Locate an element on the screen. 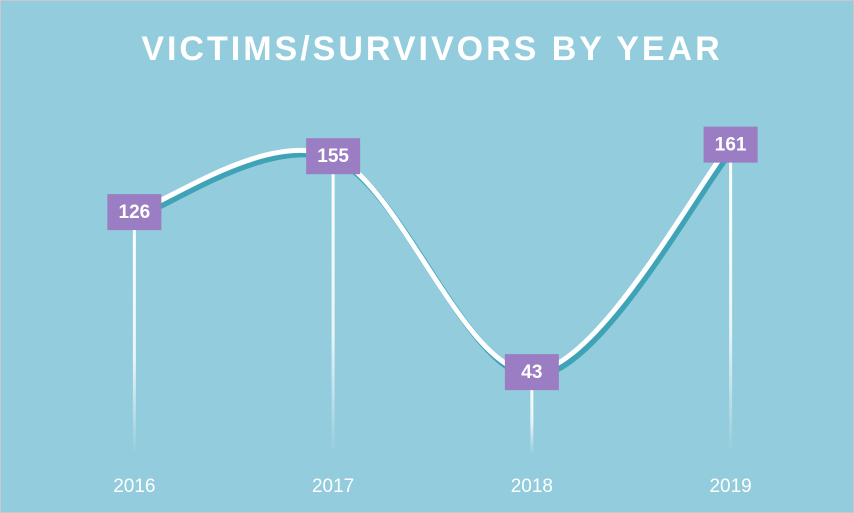 The image size is (854, 513). data-label: 43 is located at coordinates (531, 372).